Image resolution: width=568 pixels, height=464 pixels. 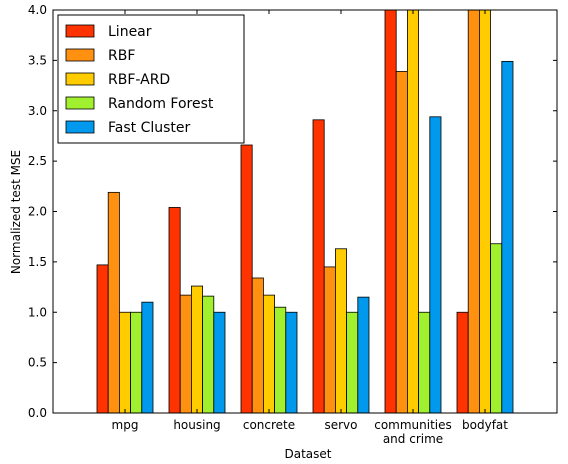 What do you see at coordinates (37, 312) in the screenshot?
I see `y-tick-label: 1.0` at bounding box center [37, 312].